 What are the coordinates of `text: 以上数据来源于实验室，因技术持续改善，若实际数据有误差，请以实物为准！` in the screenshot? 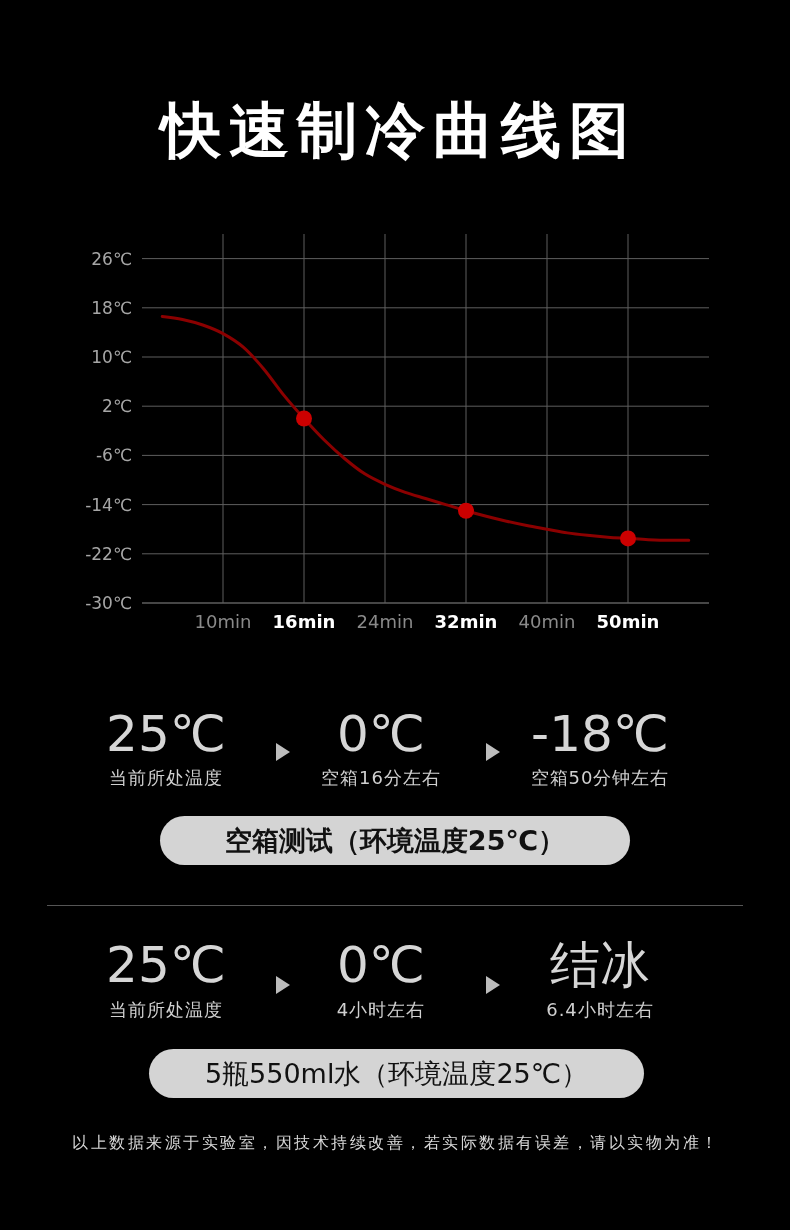 It's located at (396, 1143).